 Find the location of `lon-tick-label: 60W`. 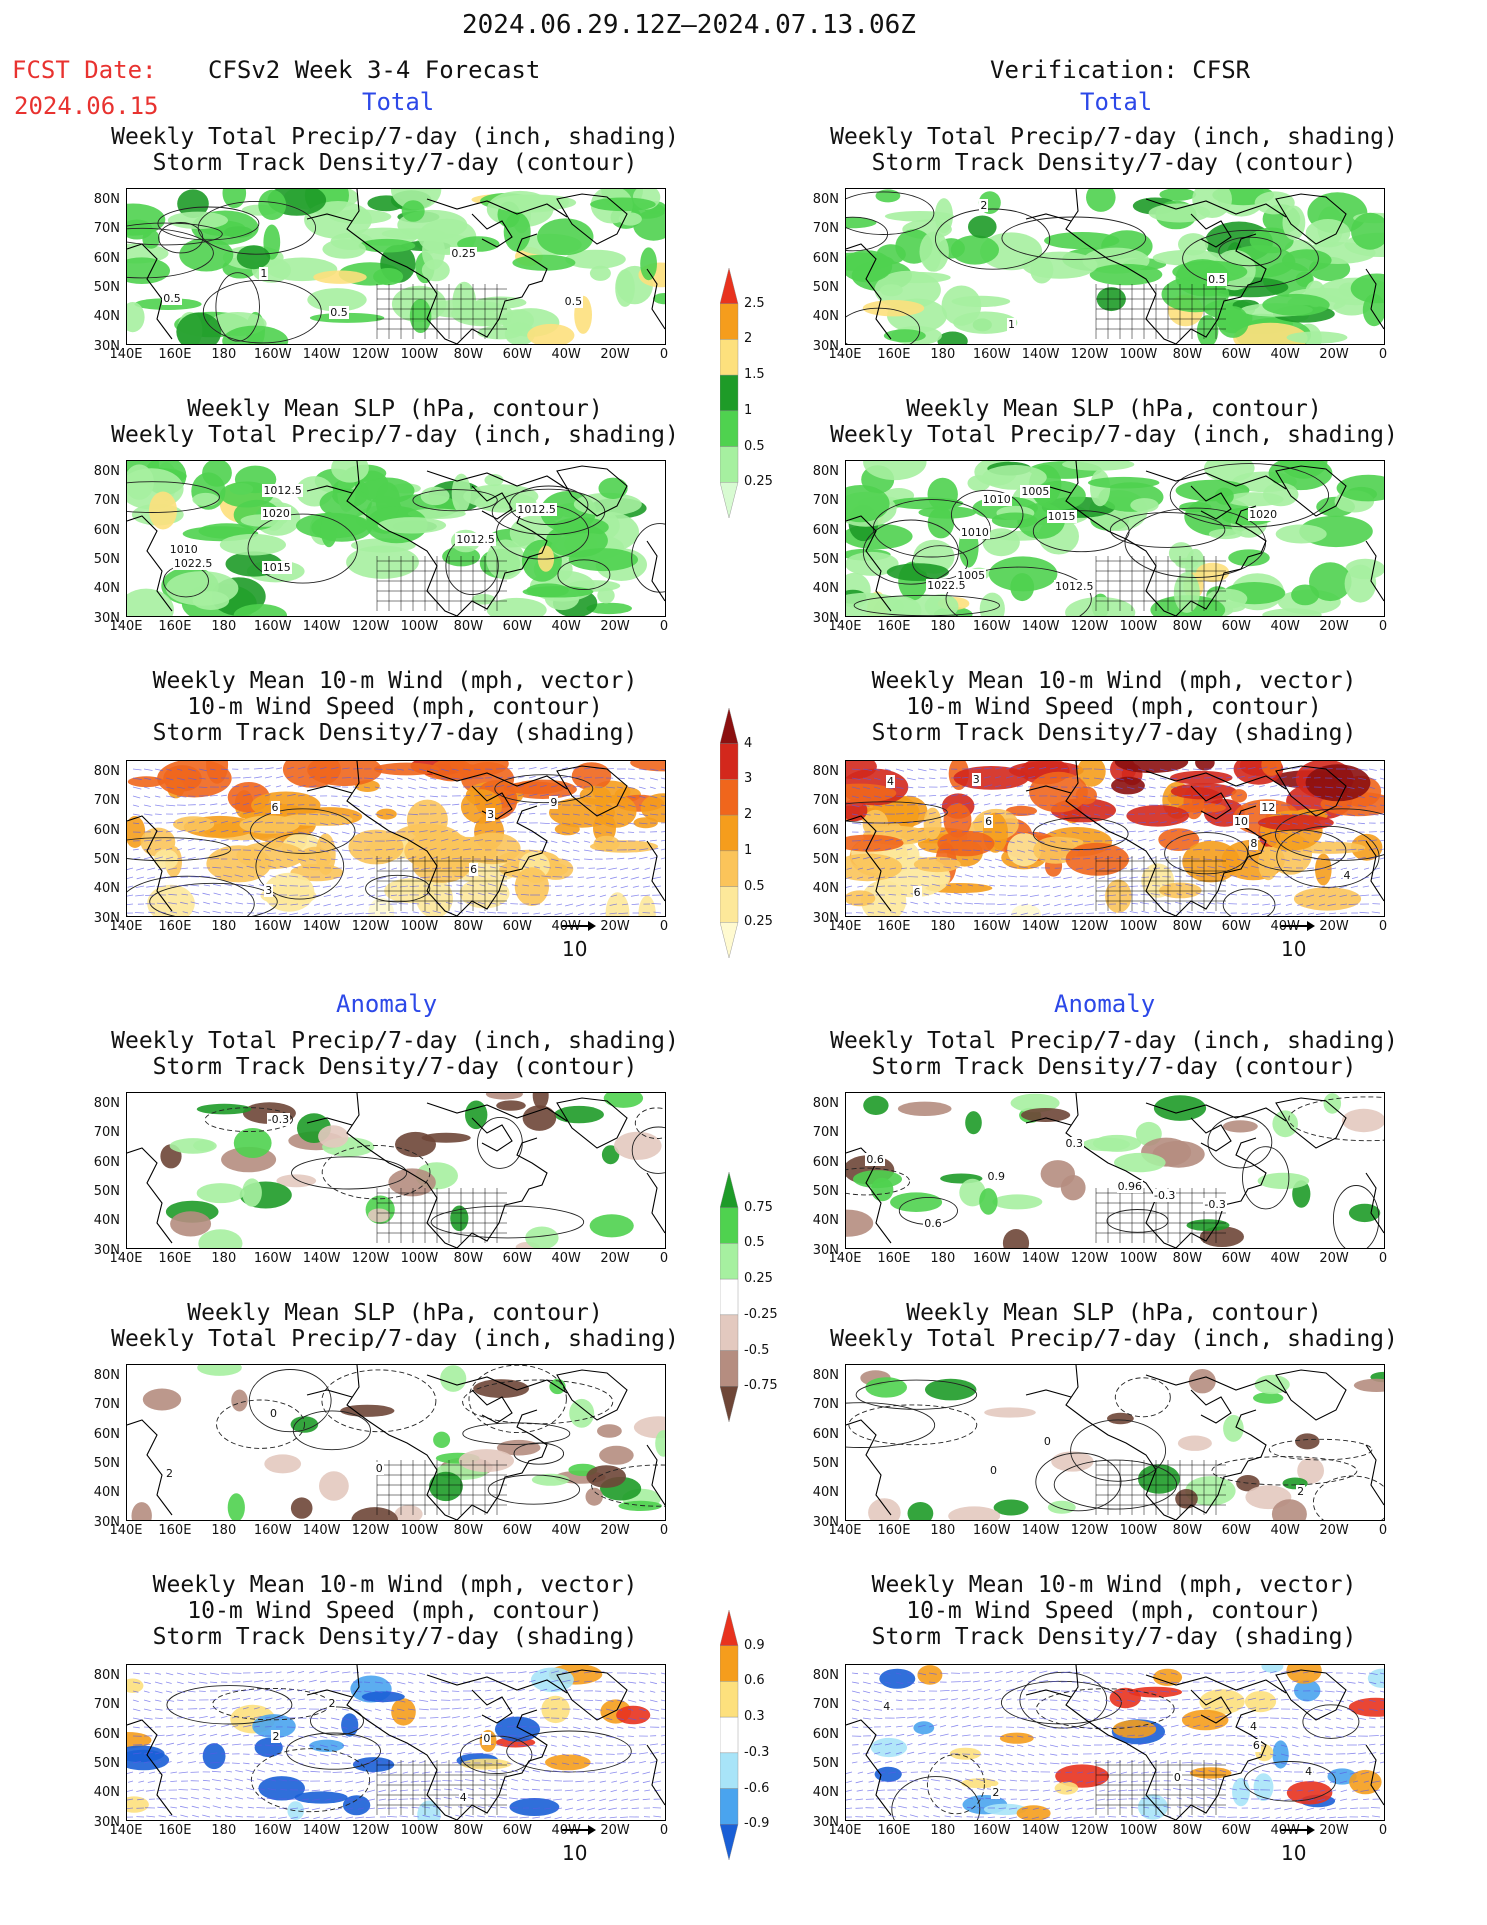

lon-tick-label: 60W is located at coordinates (1236, 926).